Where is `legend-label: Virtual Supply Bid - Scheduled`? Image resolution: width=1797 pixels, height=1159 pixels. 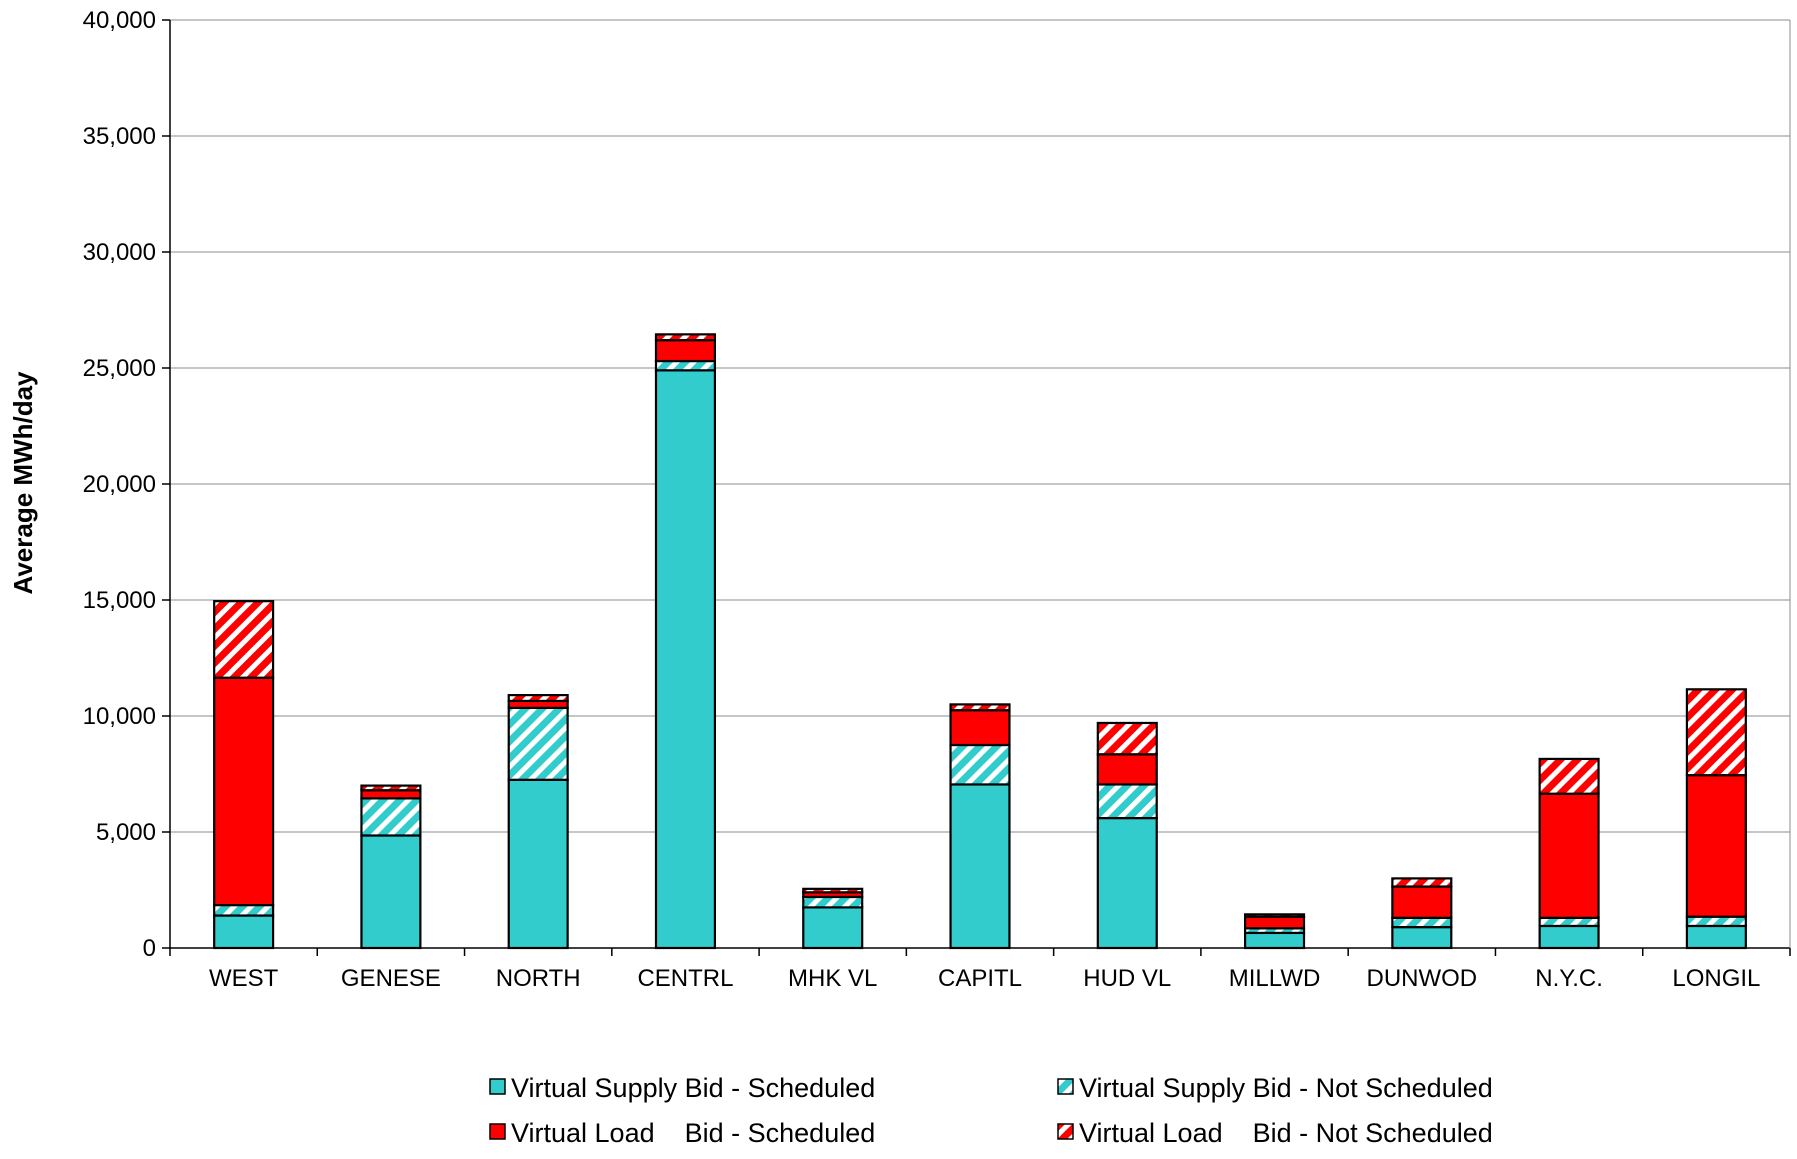
legend-label: Virtual Supply Bid - Scheduled is located at coordinates (693, 1088).